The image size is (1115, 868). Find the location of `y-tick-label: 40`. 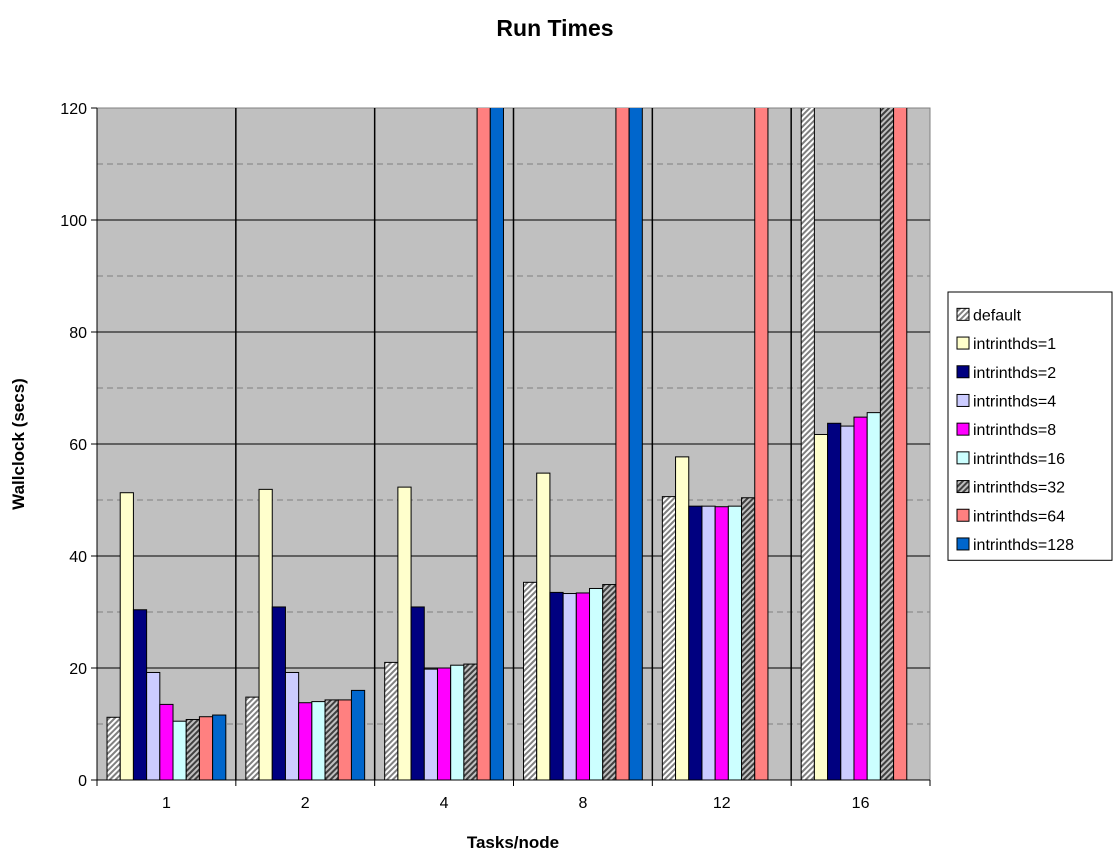

y-tick-label: 40 is located at coordinates (78, 557).